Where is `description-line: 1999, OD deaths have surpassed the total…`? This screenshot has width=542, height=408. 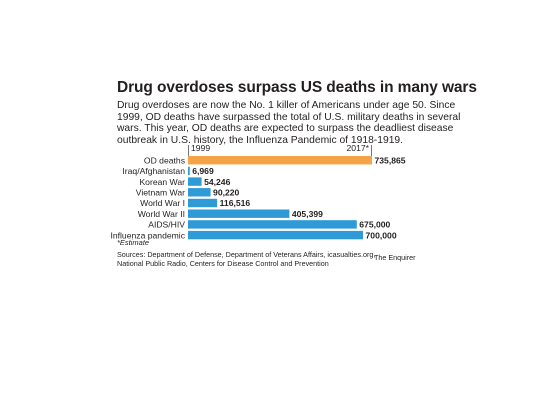
description-line: 1999, OD deaths have surpassed the total… is located at coordinates (289, 117).